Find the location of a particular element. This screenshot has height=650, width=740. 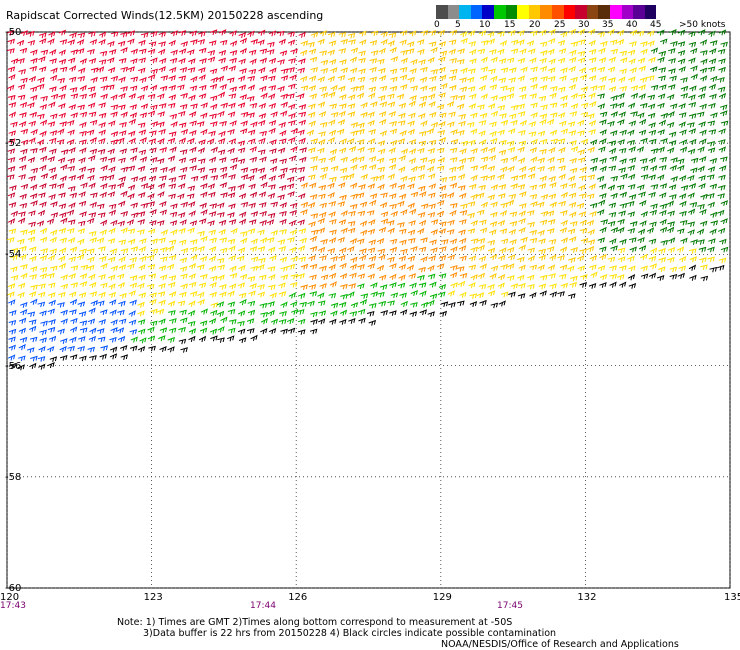

colorbar-swatch is located at coordinates (581, 12).